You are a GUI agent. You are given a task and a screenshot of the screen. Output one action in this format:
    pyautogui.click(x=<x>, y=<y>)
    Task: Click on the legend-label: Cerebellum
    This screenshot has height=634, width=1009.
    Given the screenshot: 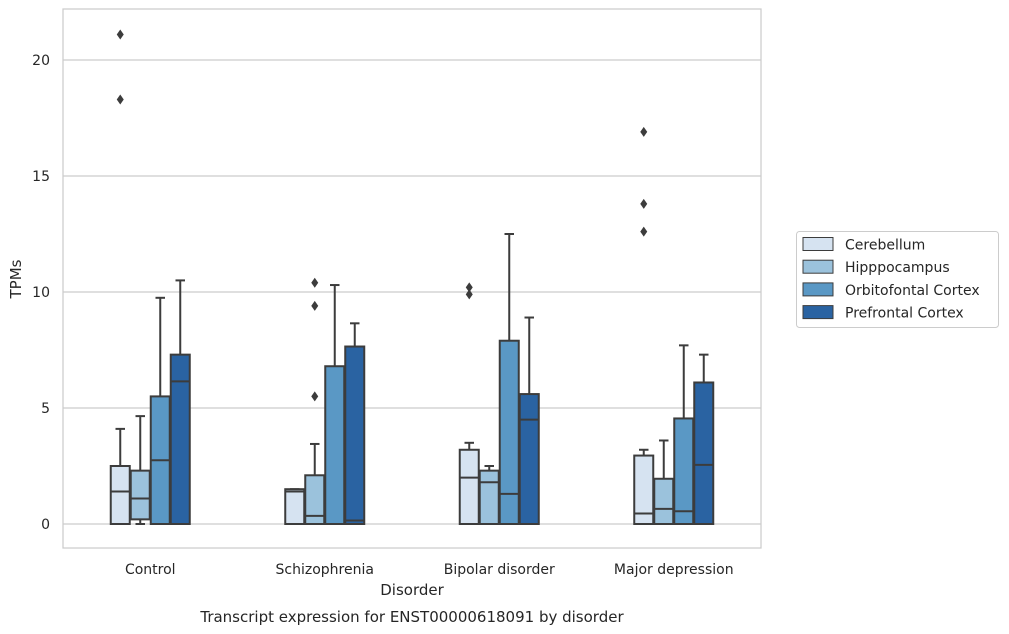 What is the action you would take?
    pyautogui.click(x=885, y=246)
    